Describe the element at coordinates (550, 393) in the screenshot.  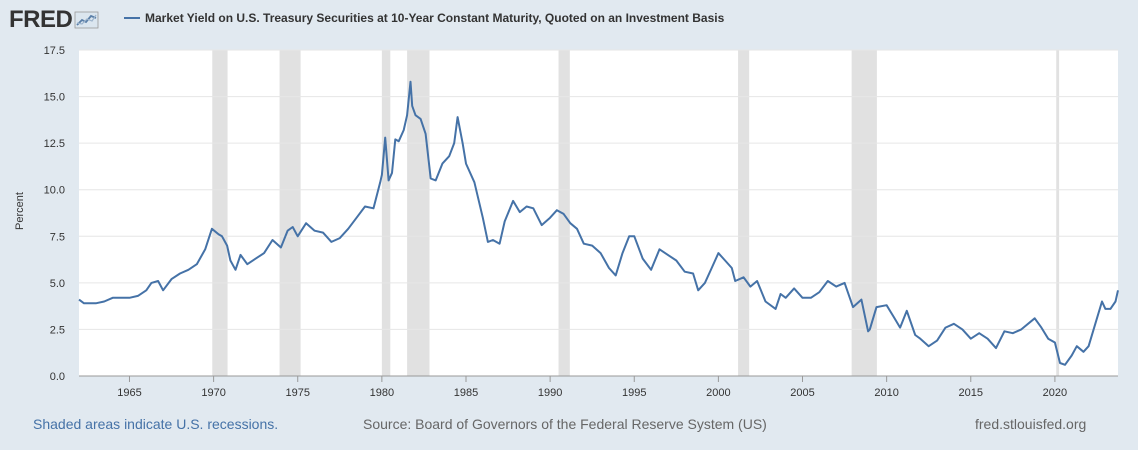
I see `x-tick-label: 1990` at that location.